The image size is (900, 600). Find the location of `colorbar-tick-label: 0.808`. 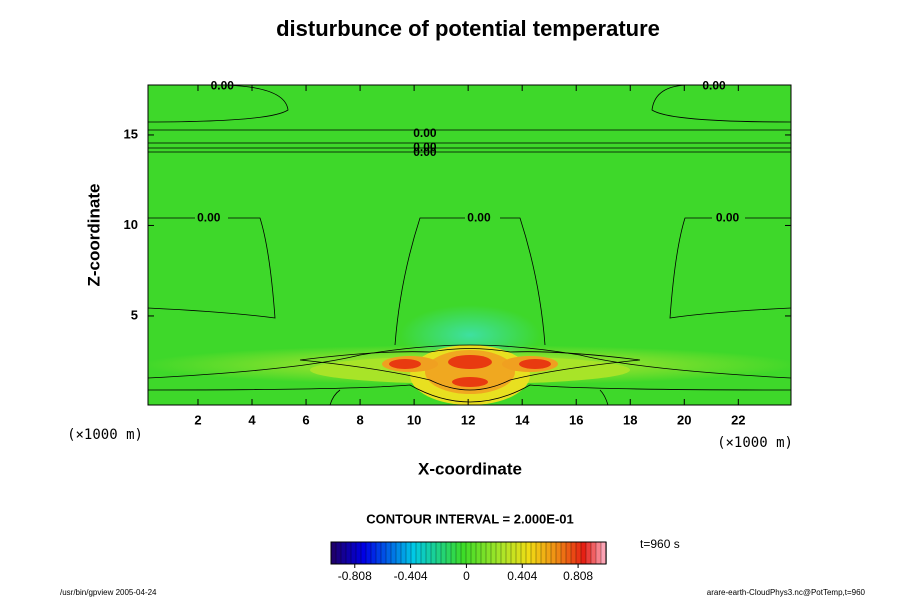

colorbar-tick-label: 0.808 is located at coordinates (578, 576).